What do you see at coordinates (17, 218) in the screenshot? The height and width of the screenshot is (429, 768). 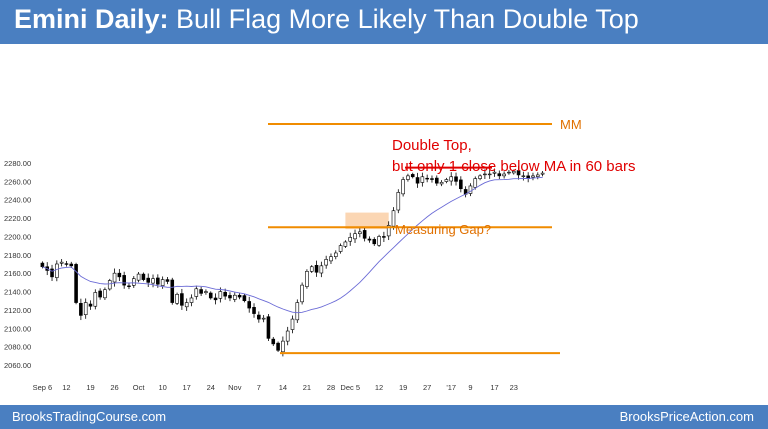 I see `y-tick-label: 2220.00` at bounding box center [17, 218].